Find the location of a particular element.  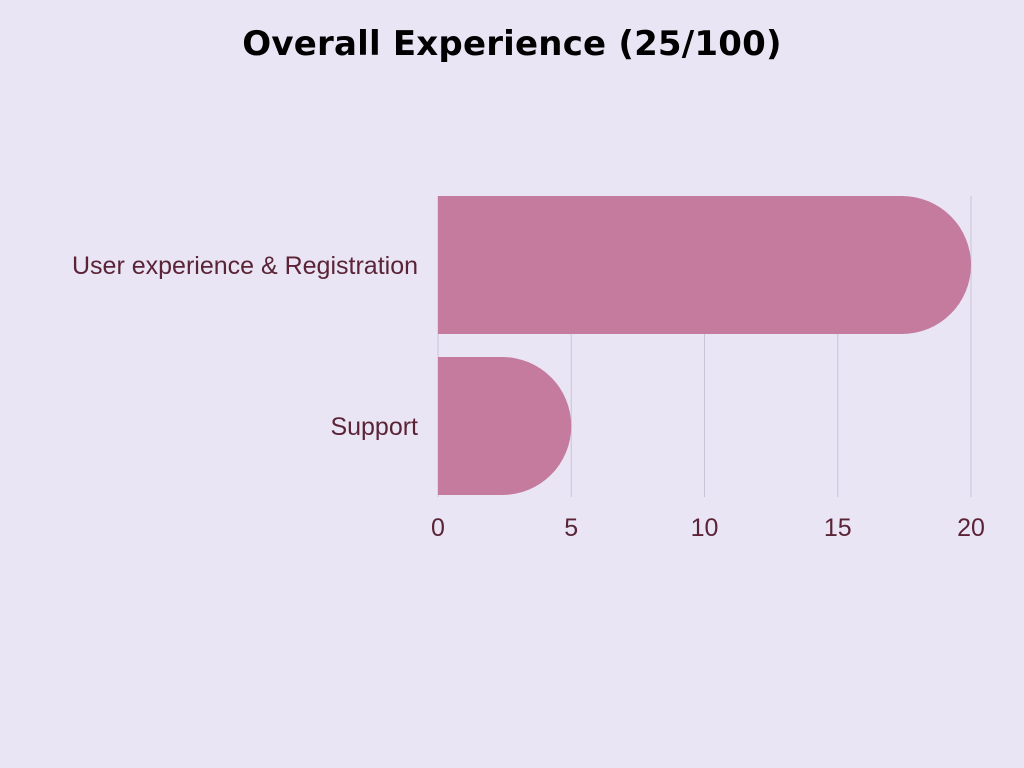

bar-user-experience-registration is located at coordinates (704, 265).